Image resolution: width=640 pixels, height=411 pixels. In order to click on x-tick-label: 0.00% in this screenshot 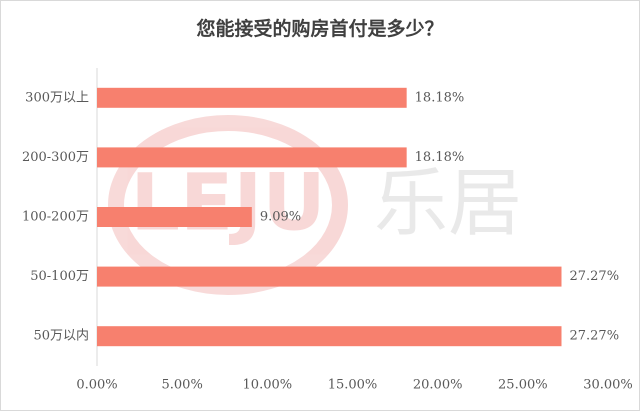, I will do `click(96, 385)`.